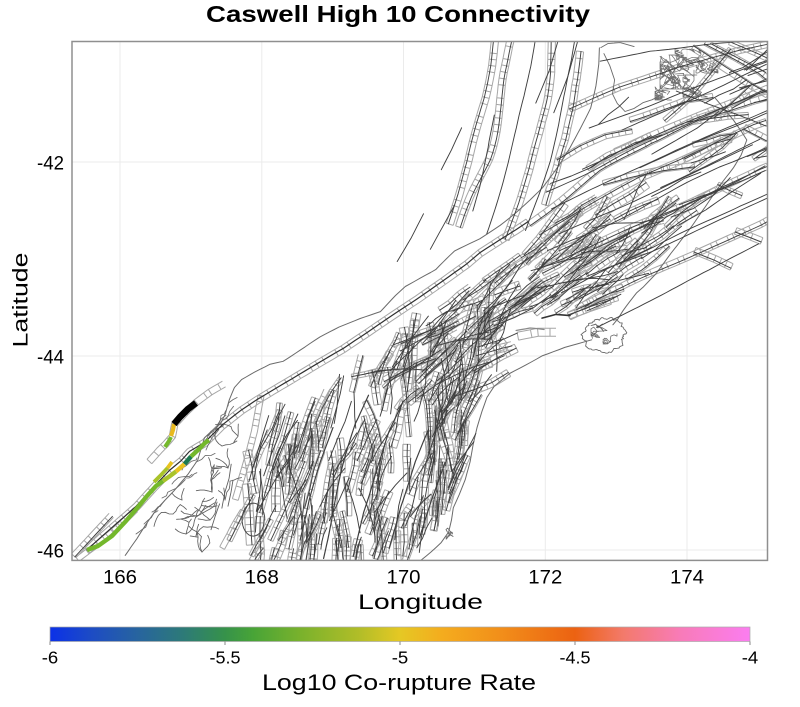 Image resolution: width=800 pixels, height=707 pixels. I want to click on svg-text: -5.5, so click(225, 658).